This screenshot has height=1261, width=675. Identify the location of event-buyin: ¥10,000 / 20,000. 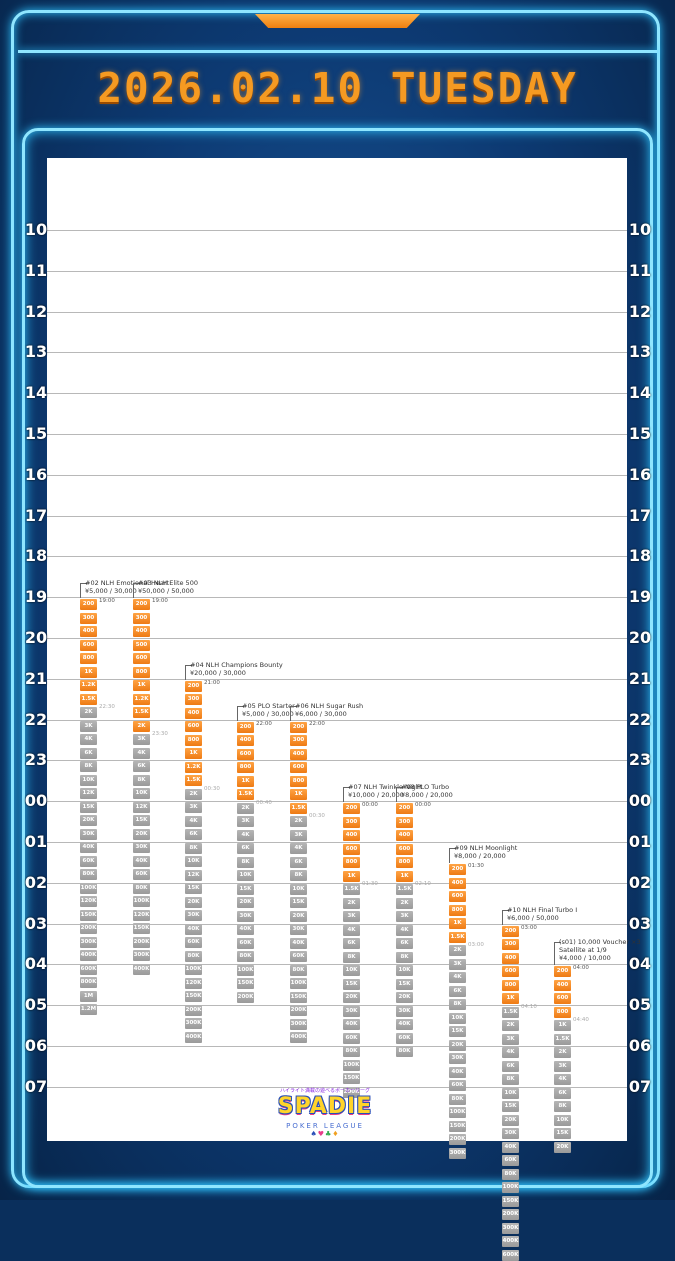
(376, 795).